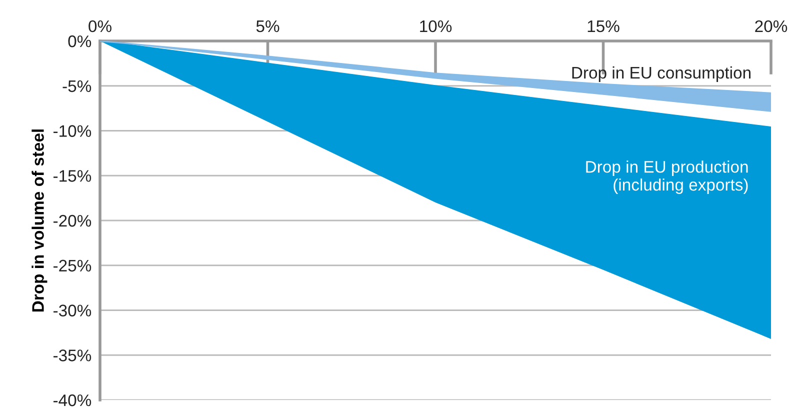 The image size is (805, 411). What do you see at coordinates (73, 310) in the screenshot?
I see `y-tick-label: -30%` at bounding box center [73, 310].